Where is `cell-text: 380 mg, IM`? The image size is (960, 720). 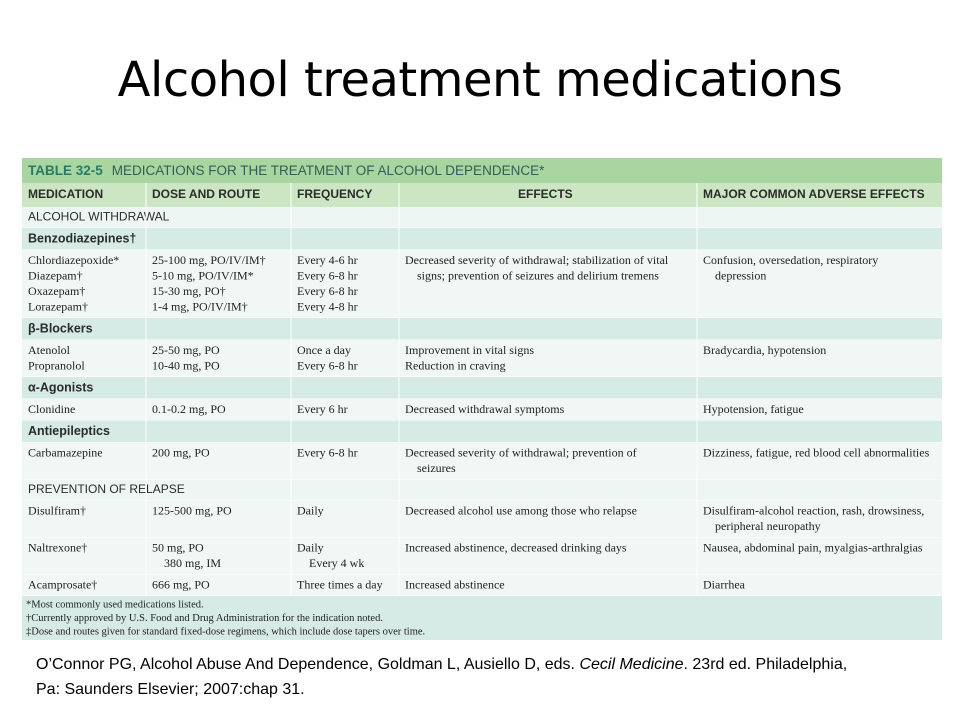
cell-text: 380 mg, IM is located at coordinates (192, 563).